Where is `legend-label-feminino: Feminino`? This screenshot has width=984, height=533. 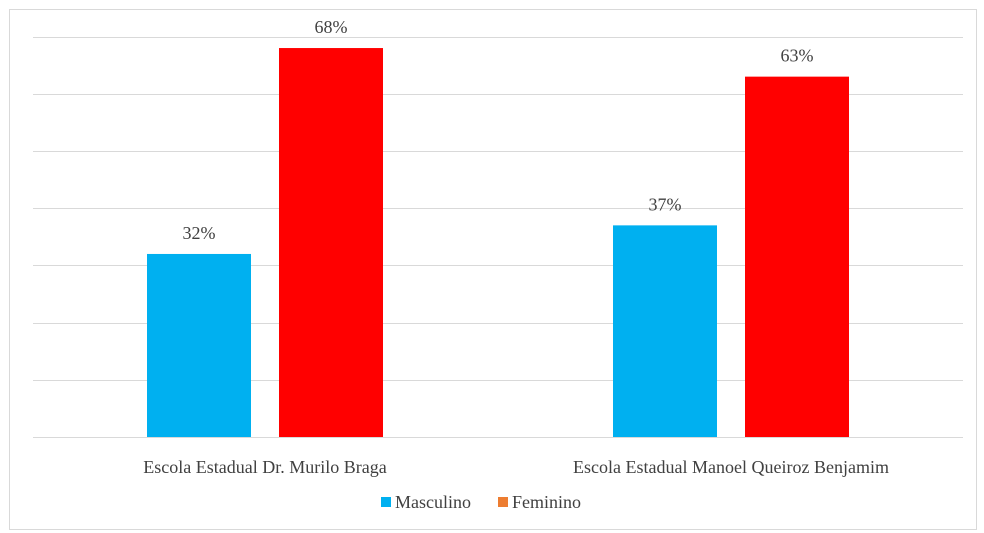 legend-label-feminino: Feminino is located at coordinates (546, 502).